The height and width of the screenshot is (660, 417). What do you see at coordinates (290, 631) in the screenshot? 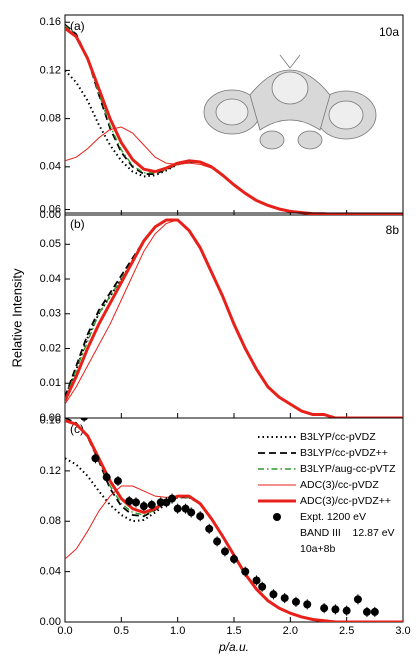
I see `x-tick-label: 2.0` at bounding box center [290, 631].